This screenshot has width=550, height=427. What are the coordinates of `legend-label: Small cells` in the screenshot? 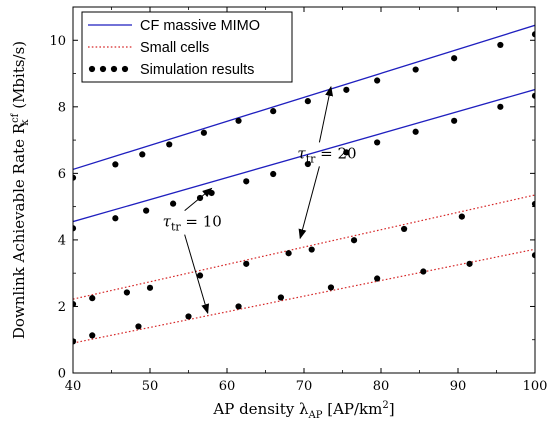 It's located at (174, 48).